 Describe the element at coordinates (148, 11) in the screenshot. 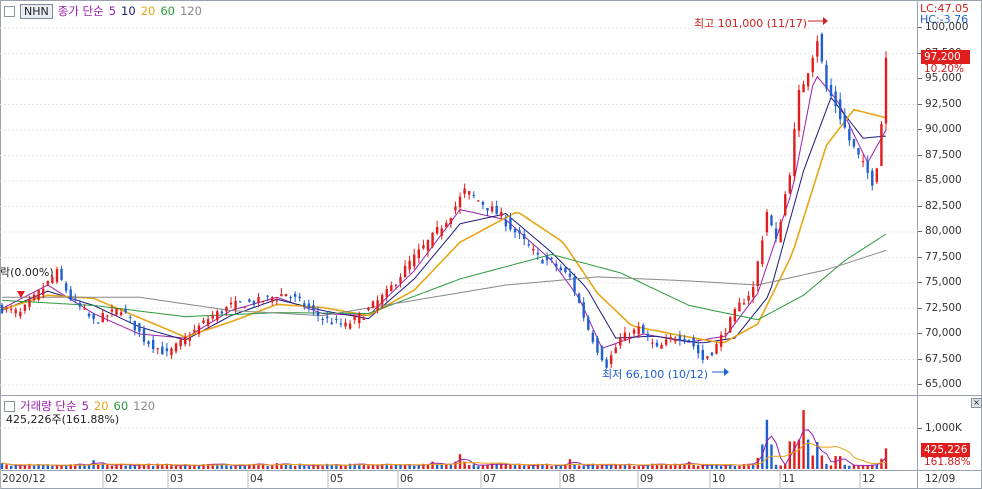

I see `legend-ma20: 20` at that location.